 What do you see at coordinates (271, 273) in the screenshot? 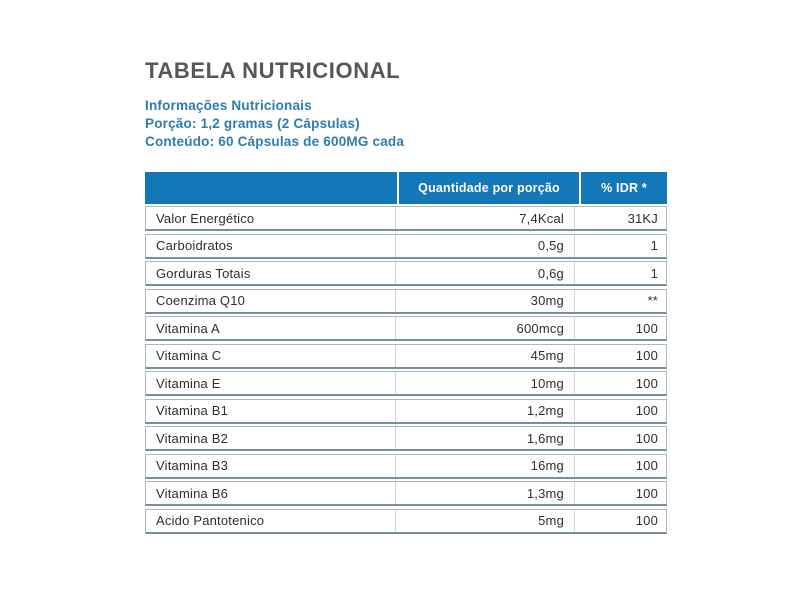
I see `nutrient-name-cell: Gorduras Totais` at bounding box center [271, 273].